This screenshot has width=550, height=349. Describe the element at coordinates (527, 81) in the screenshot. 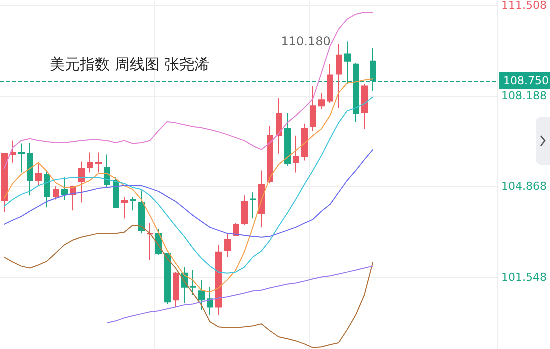

I see `ref-line-label: 108.750` at that location.